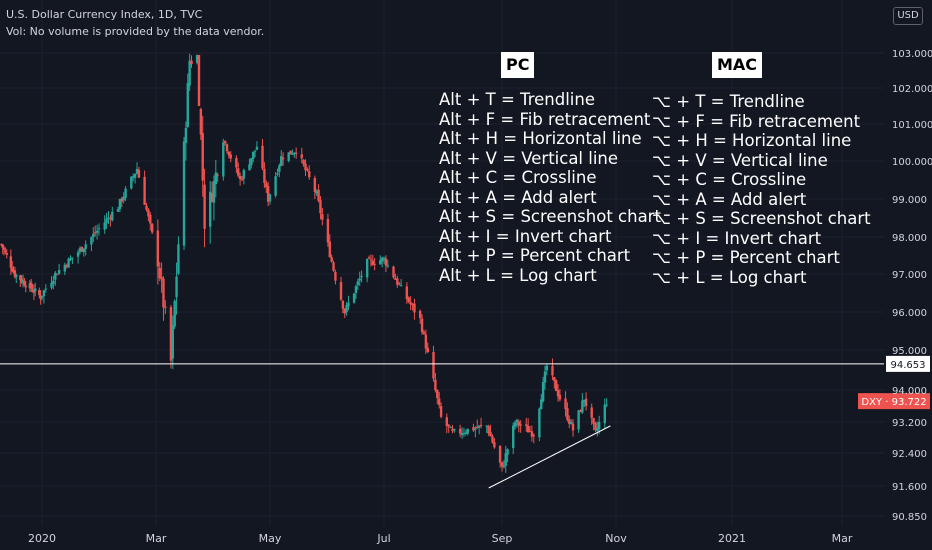  Describe the element at coordinates (909, 487) in the screenshot. I see `price-tick-label: 91.600` at that location.